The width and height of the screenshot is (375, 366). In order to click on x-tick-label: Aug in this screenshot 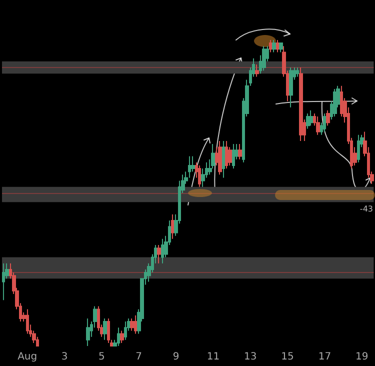, I will do `click(28, 357)`.